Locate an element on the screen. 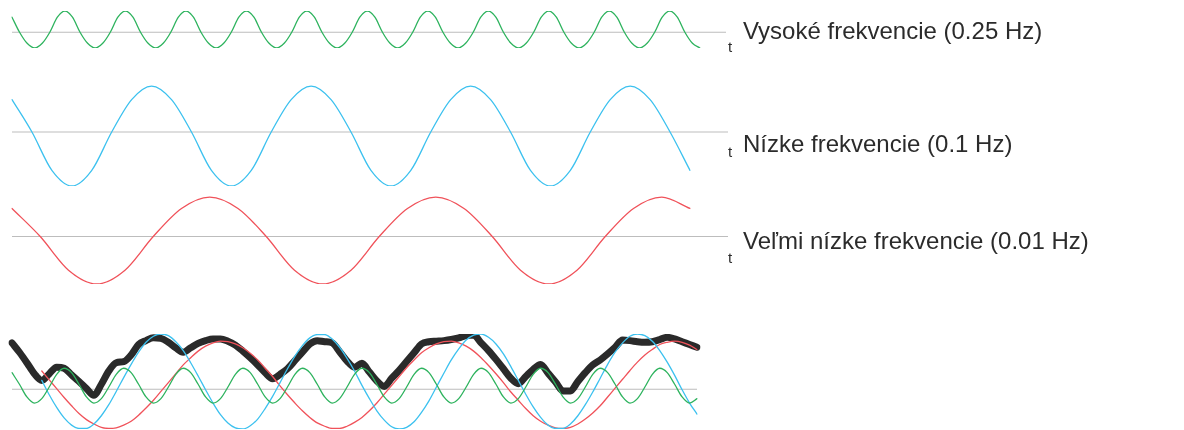 The width and height of the screenshot is (1184, 430). text: Nízke frekvencie (0.1 Hz) is located at coordinates (878, 143).